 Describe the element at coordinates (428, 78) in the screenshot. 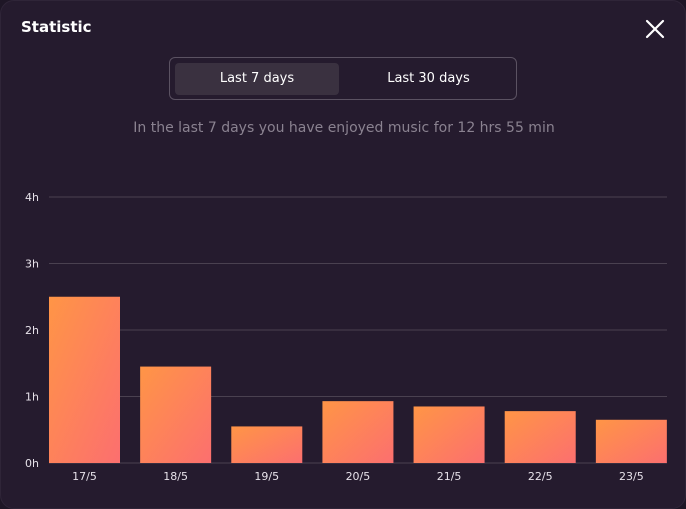

I see `tab-last-30-days: Last 30 days` at that location.